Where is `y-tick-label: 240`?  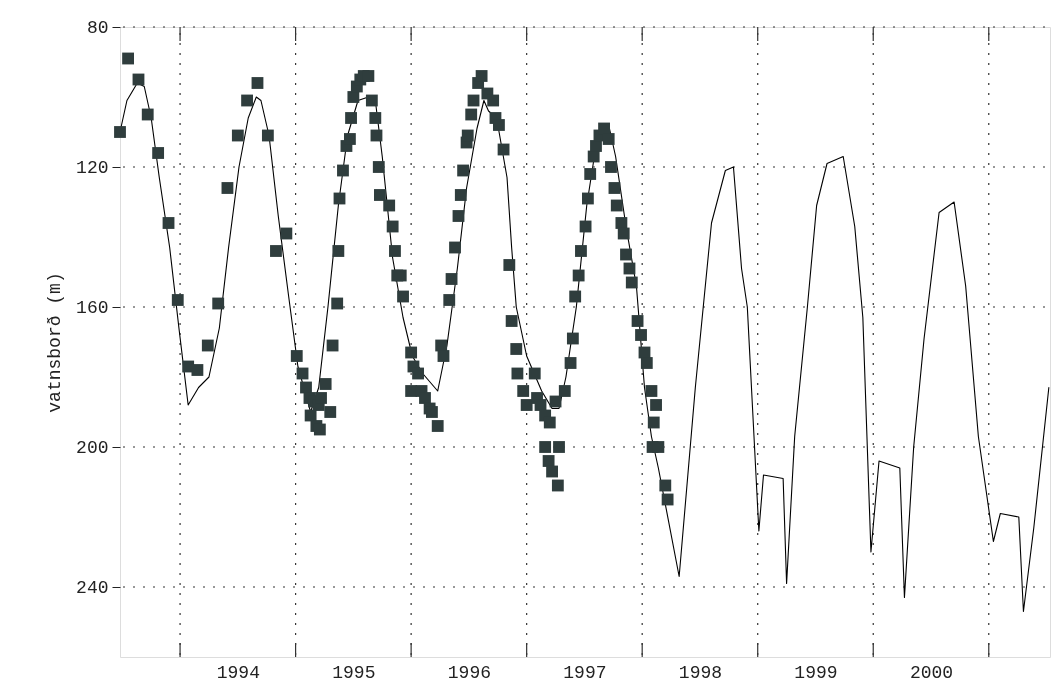
y-tick-label: 240 is located at coordinates (92, 587).